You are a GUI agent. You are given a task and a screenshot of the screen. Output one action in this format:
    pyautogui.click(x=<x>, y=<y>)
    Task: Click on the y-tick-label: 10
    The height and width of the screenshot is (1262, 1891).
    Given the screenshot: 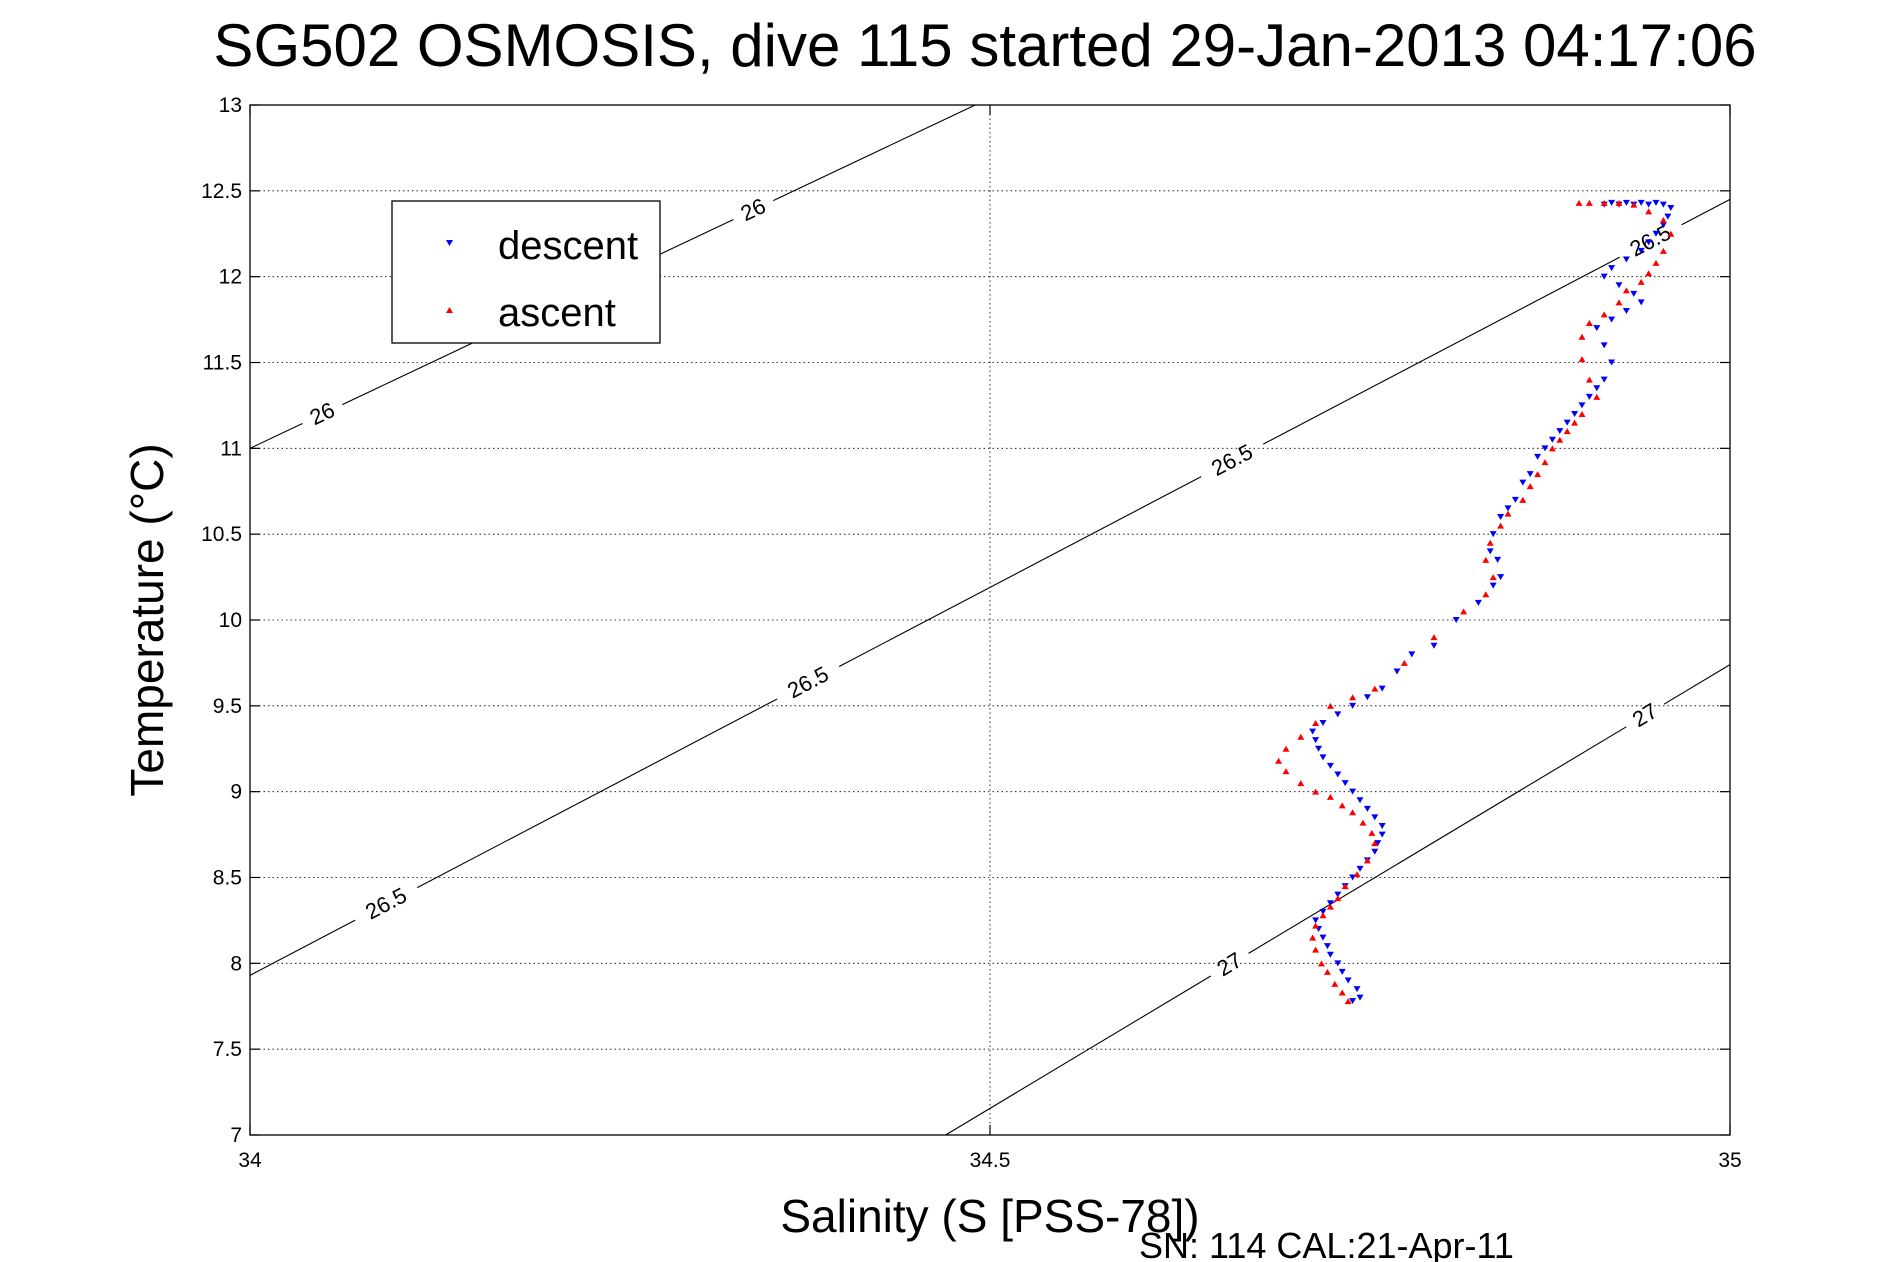 What is the action you would take?
    pyautogui.click(x=230, y=620)
    